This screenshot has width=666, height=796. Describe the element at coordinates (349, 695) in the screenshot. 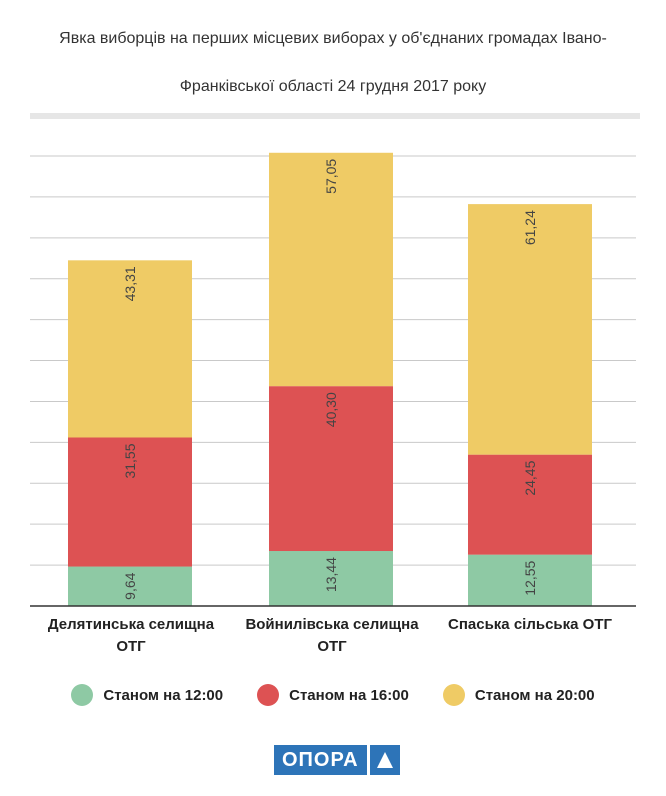

I see `legend-label-1600: Станом на 16:00` at that location.